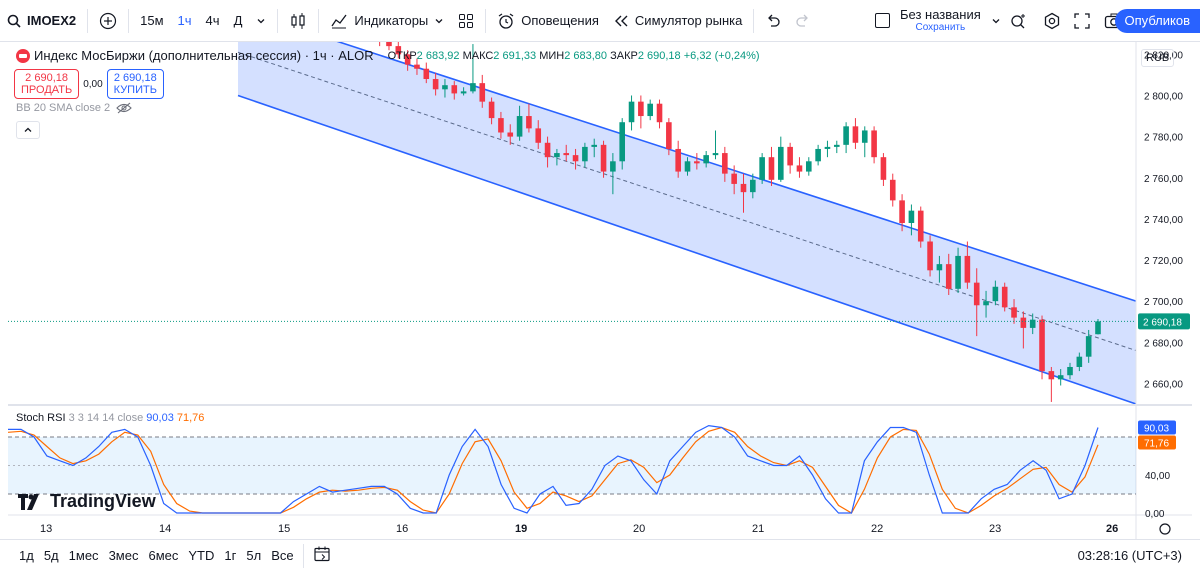 This screenshot has height=581, width=1200. What do you see at coordinates (261, 21) in the screenshot?
I see `interval-dropdown` at bounding box center [261, 21].